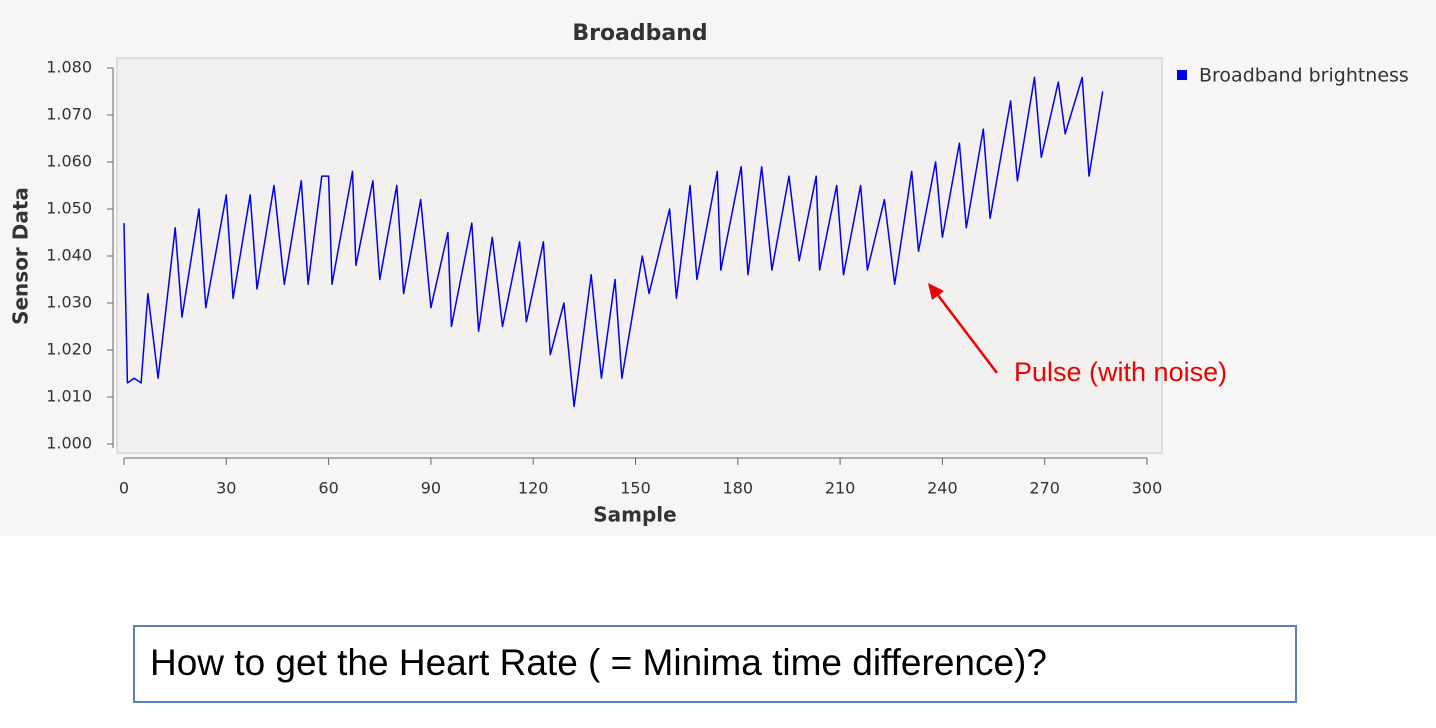 The height and width of the screenshot is (728, 1436). I want to click on x-tick-label: 240, so click(942, 488).